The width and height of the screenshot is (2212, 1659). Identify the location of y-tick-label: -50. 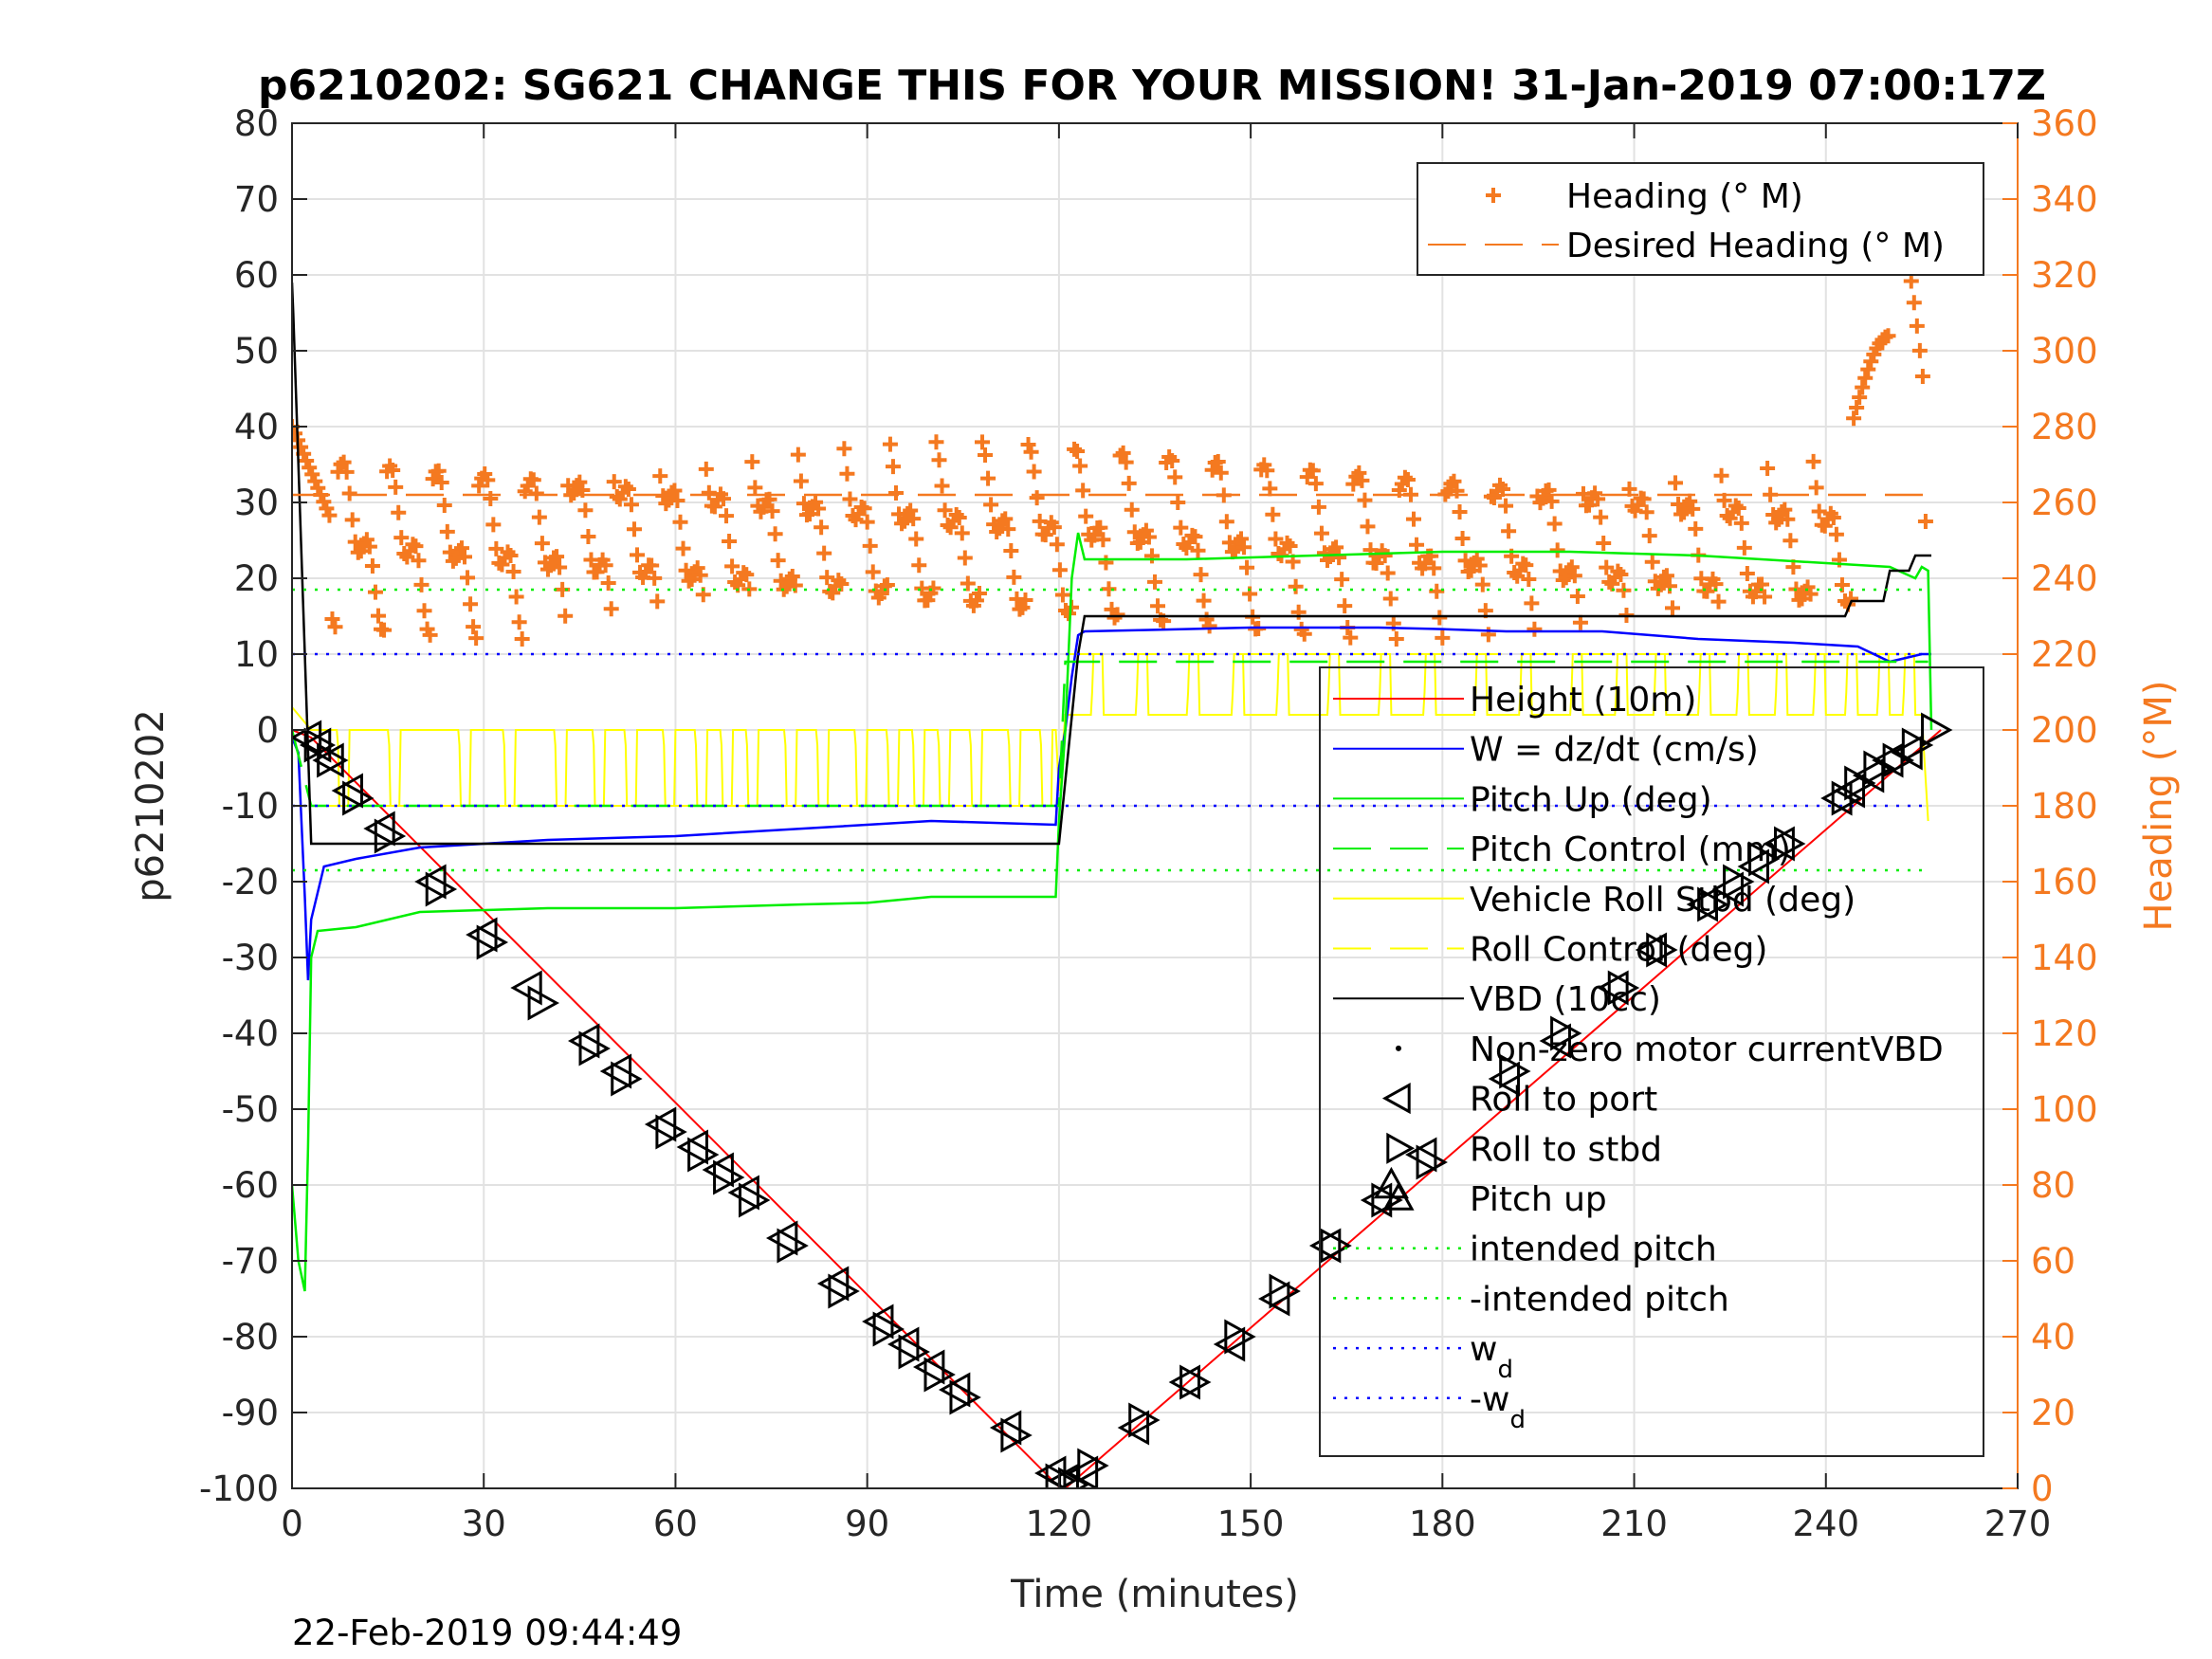
(250, 1109).